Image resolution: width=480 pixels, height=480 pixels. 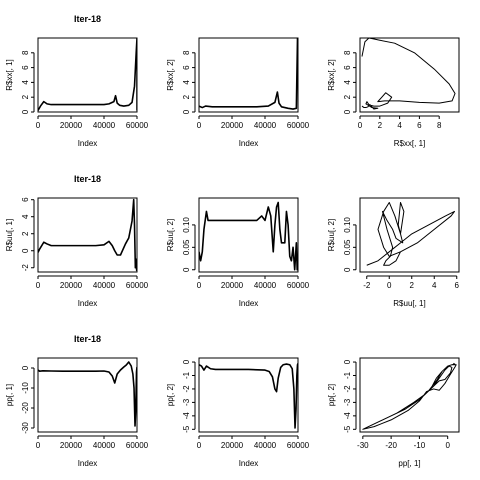 I want to click on chart-panel-8: 0 20000 40000 60000 -5 -4 -3 -2 -1 0 Index pp[, 2], so click(x=238, y=412).